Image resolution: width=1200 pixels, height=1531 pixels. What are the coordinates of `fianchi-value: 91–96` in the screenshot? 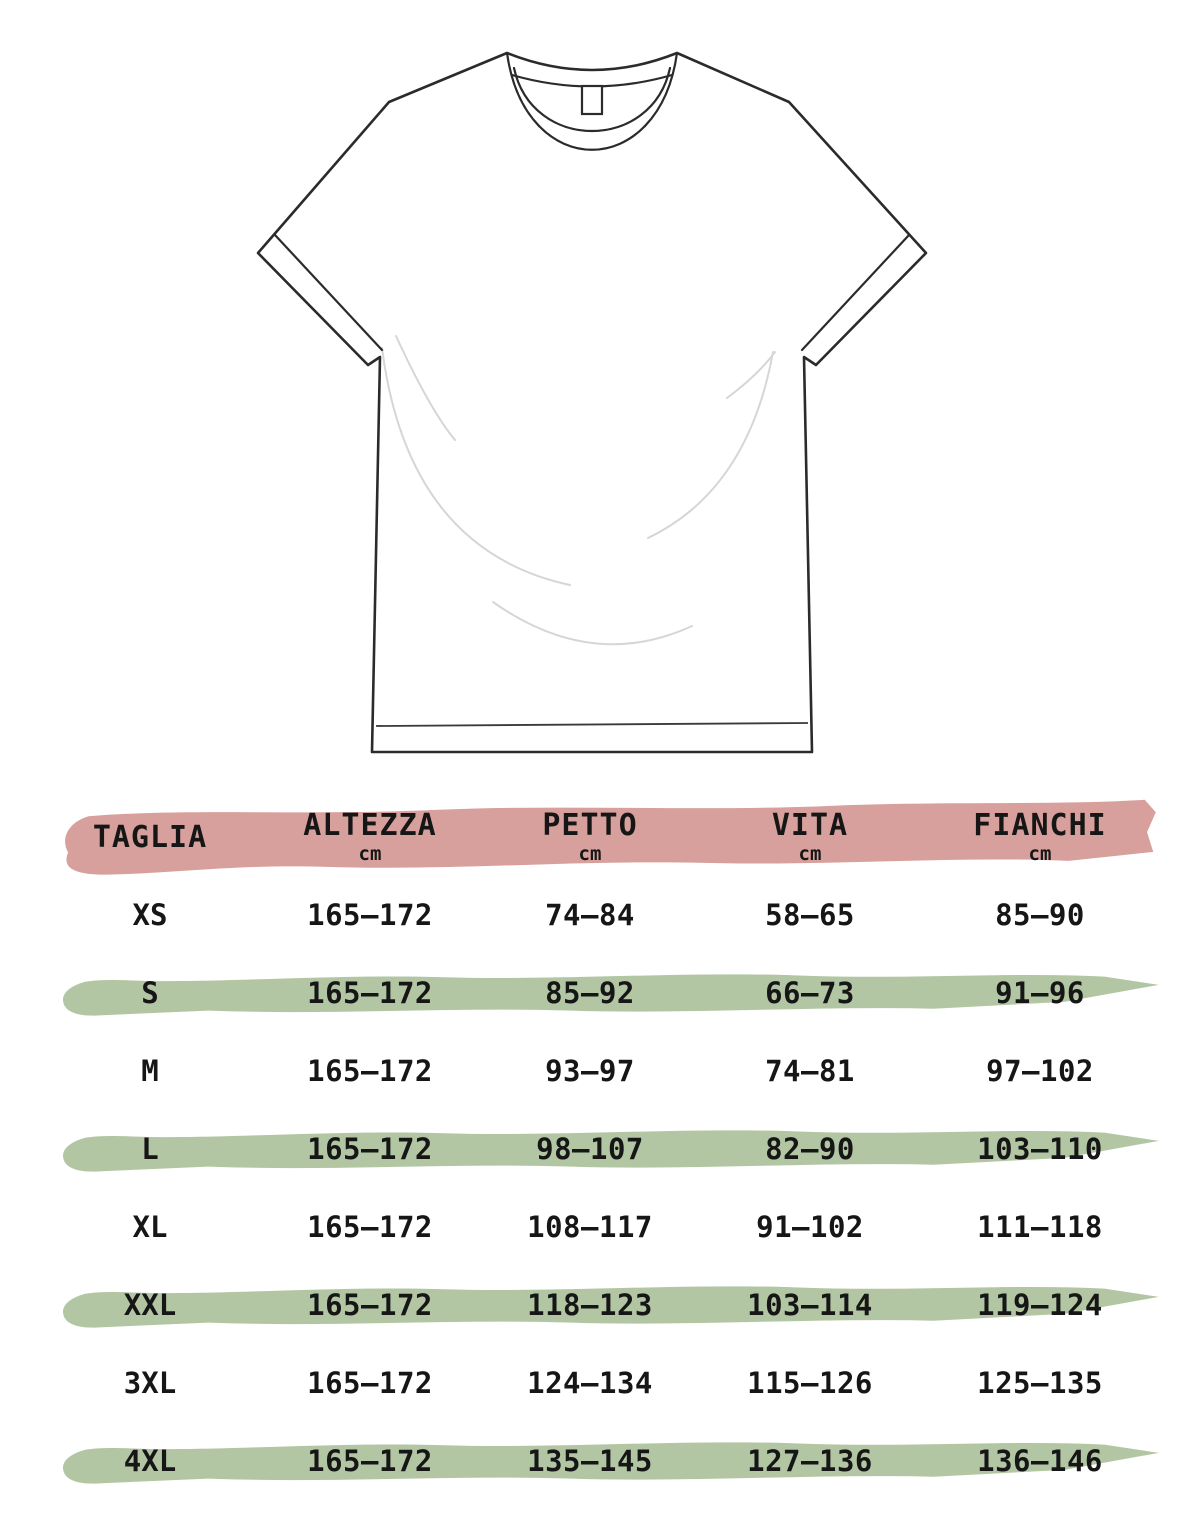 It's located at (1040, 993).